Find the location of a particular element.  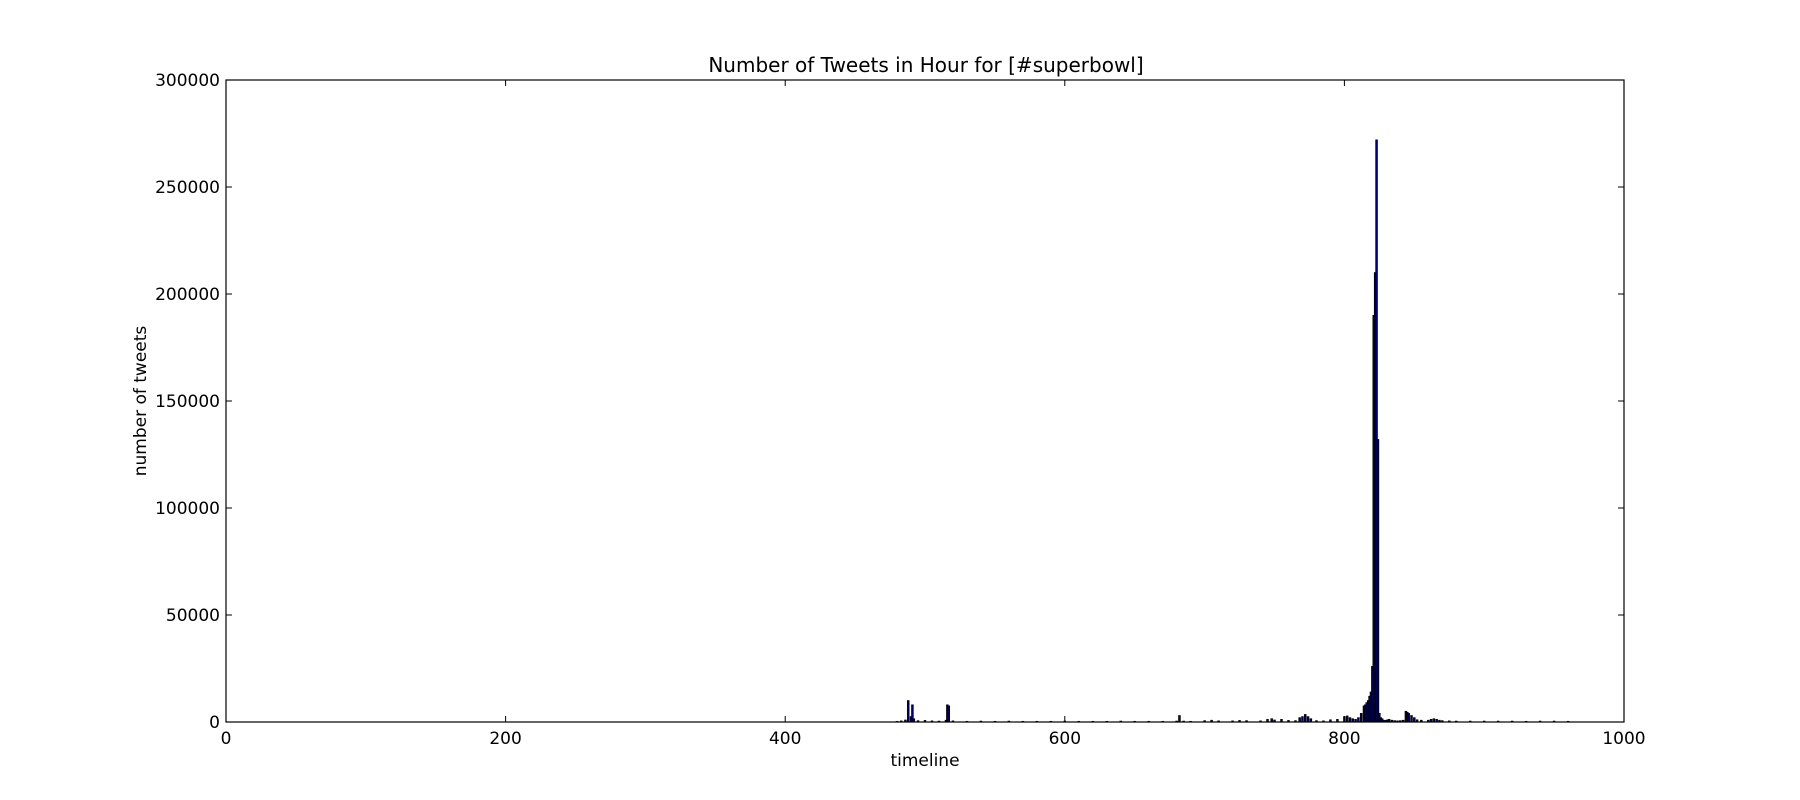

y-axis-label: number of tweets is located at coordinates (141, 401).